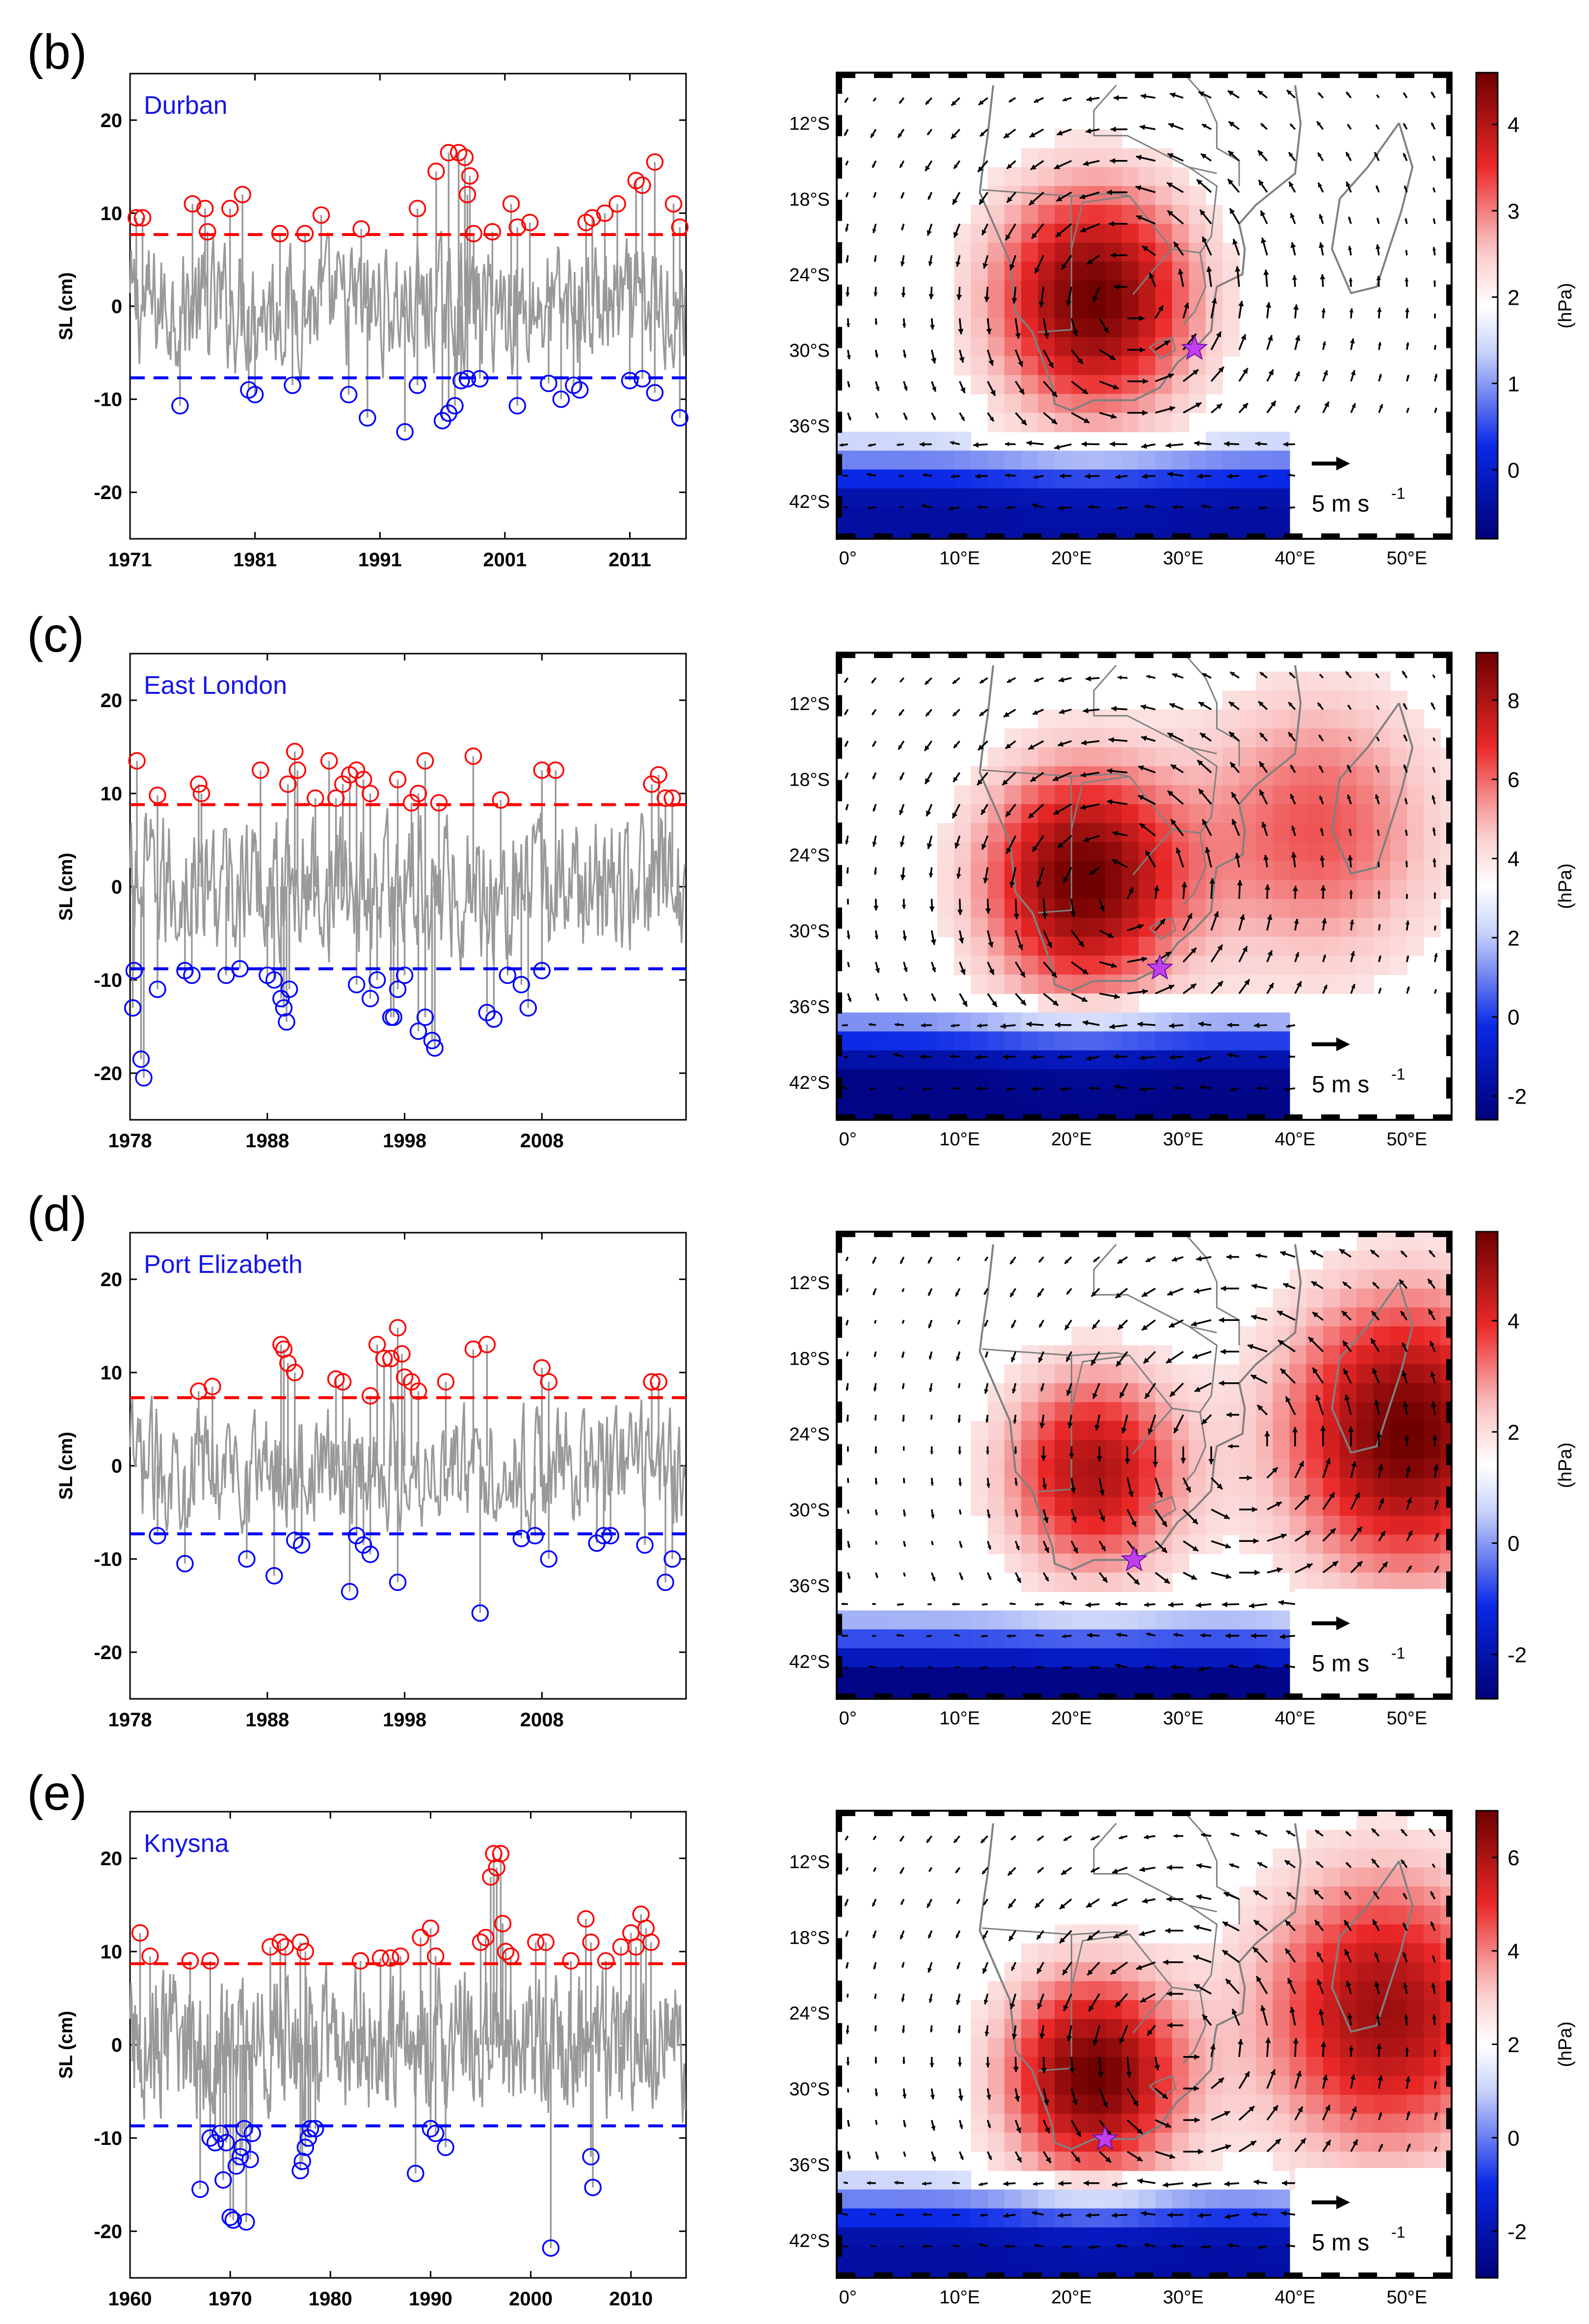 Image resolution: width=1589 pixels, height=2324 pixels. I want to click on y-axis-label: SL (cm), so click(66, 306).